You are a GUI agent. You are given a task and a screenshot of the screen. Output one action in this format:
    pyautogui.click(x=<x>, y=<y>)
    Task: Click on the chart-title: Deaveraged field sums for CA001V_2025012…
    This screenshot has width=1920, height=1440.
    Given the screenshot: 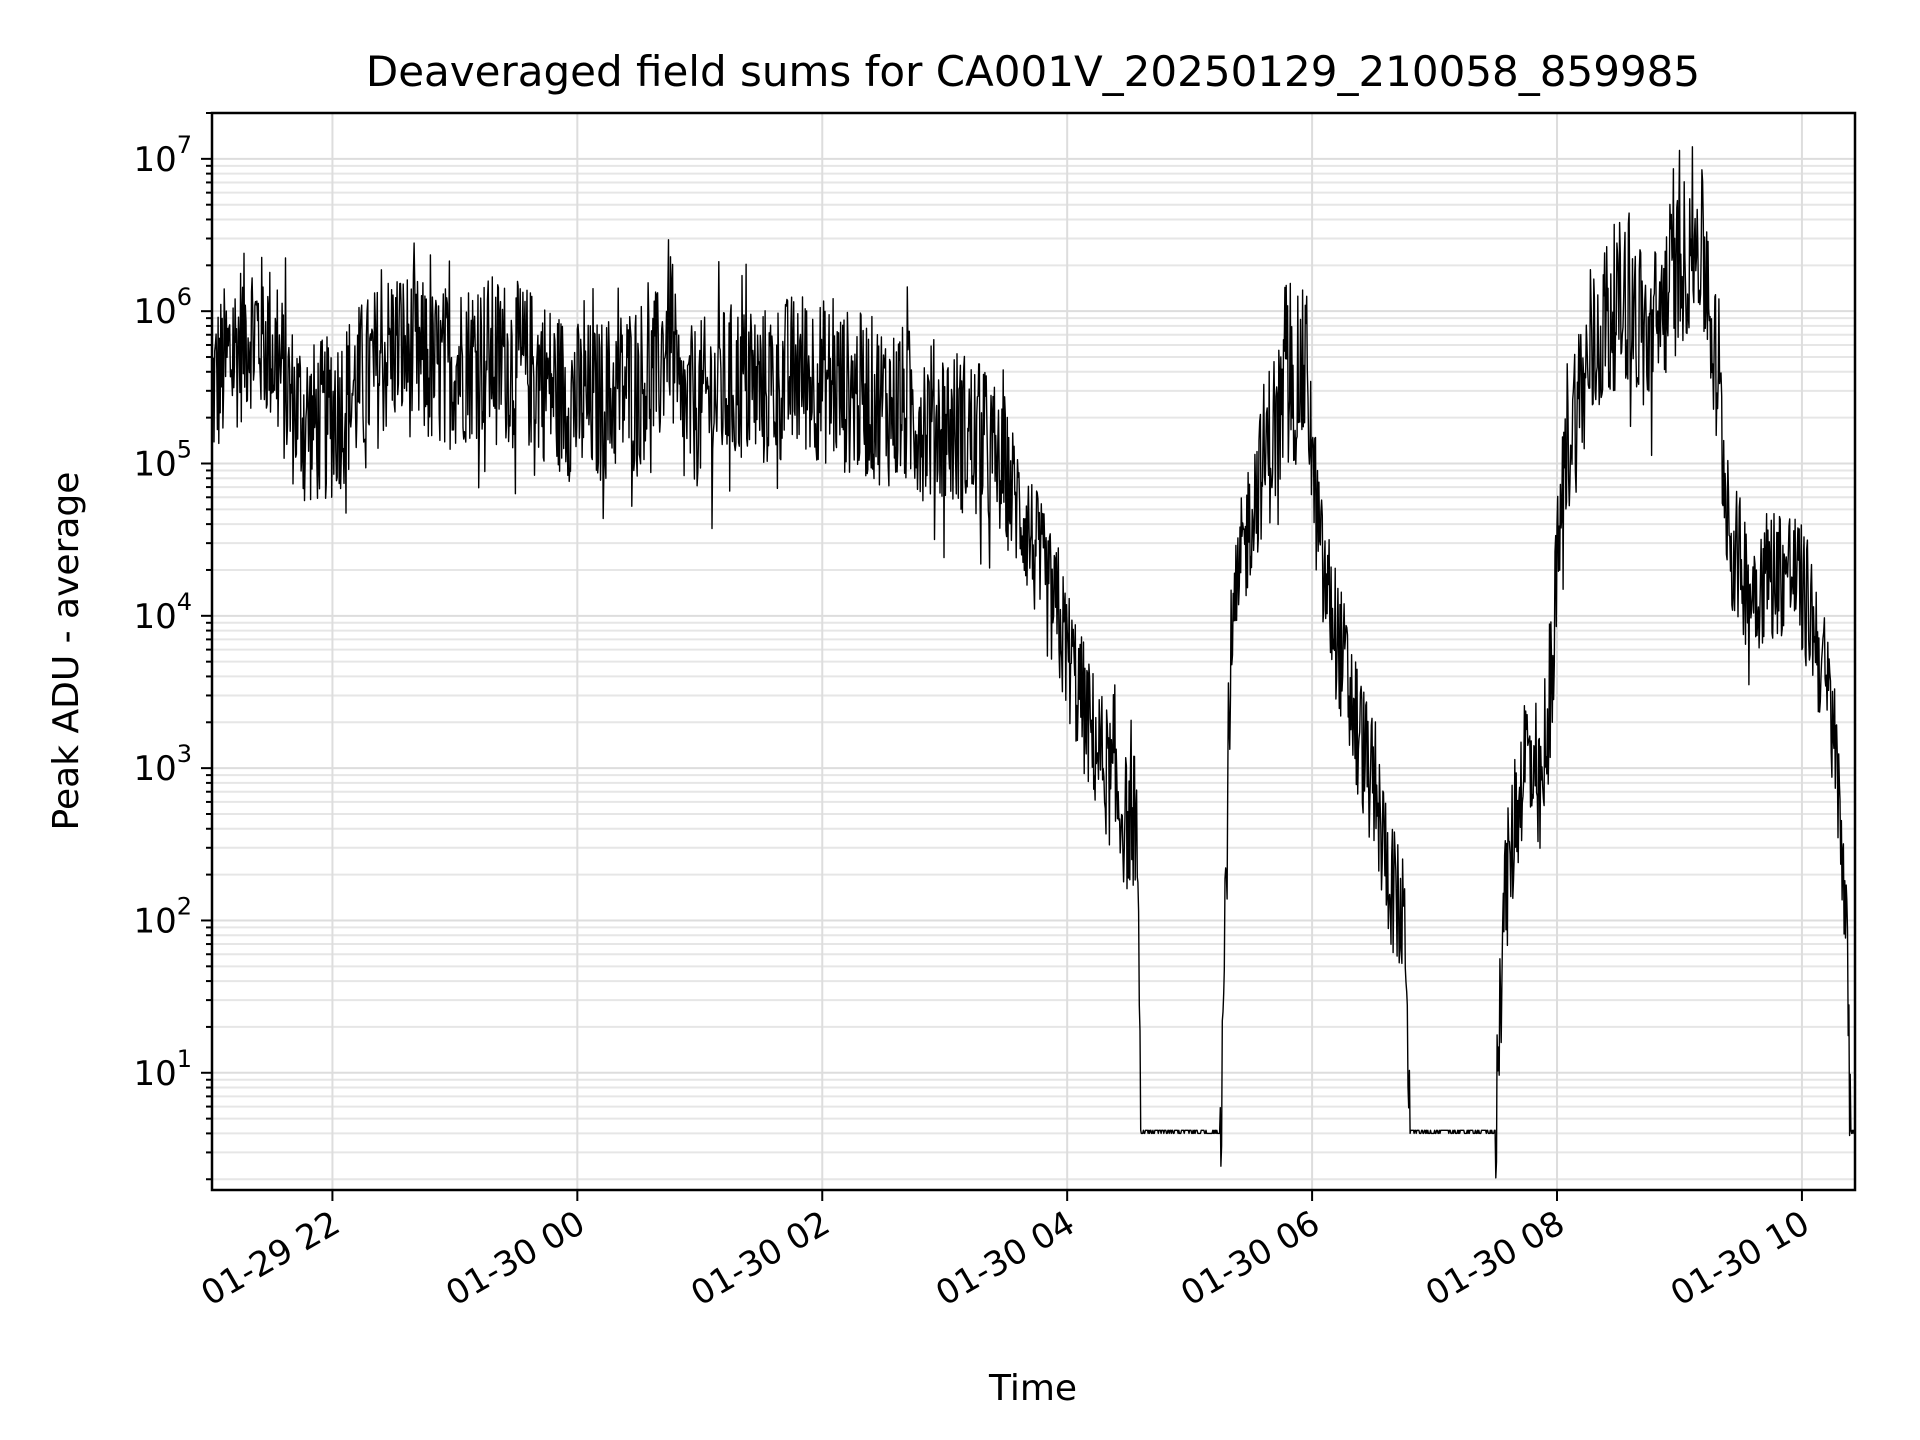 What is the action you would take?
    pyautogui.click(x=1033, y=71)
    